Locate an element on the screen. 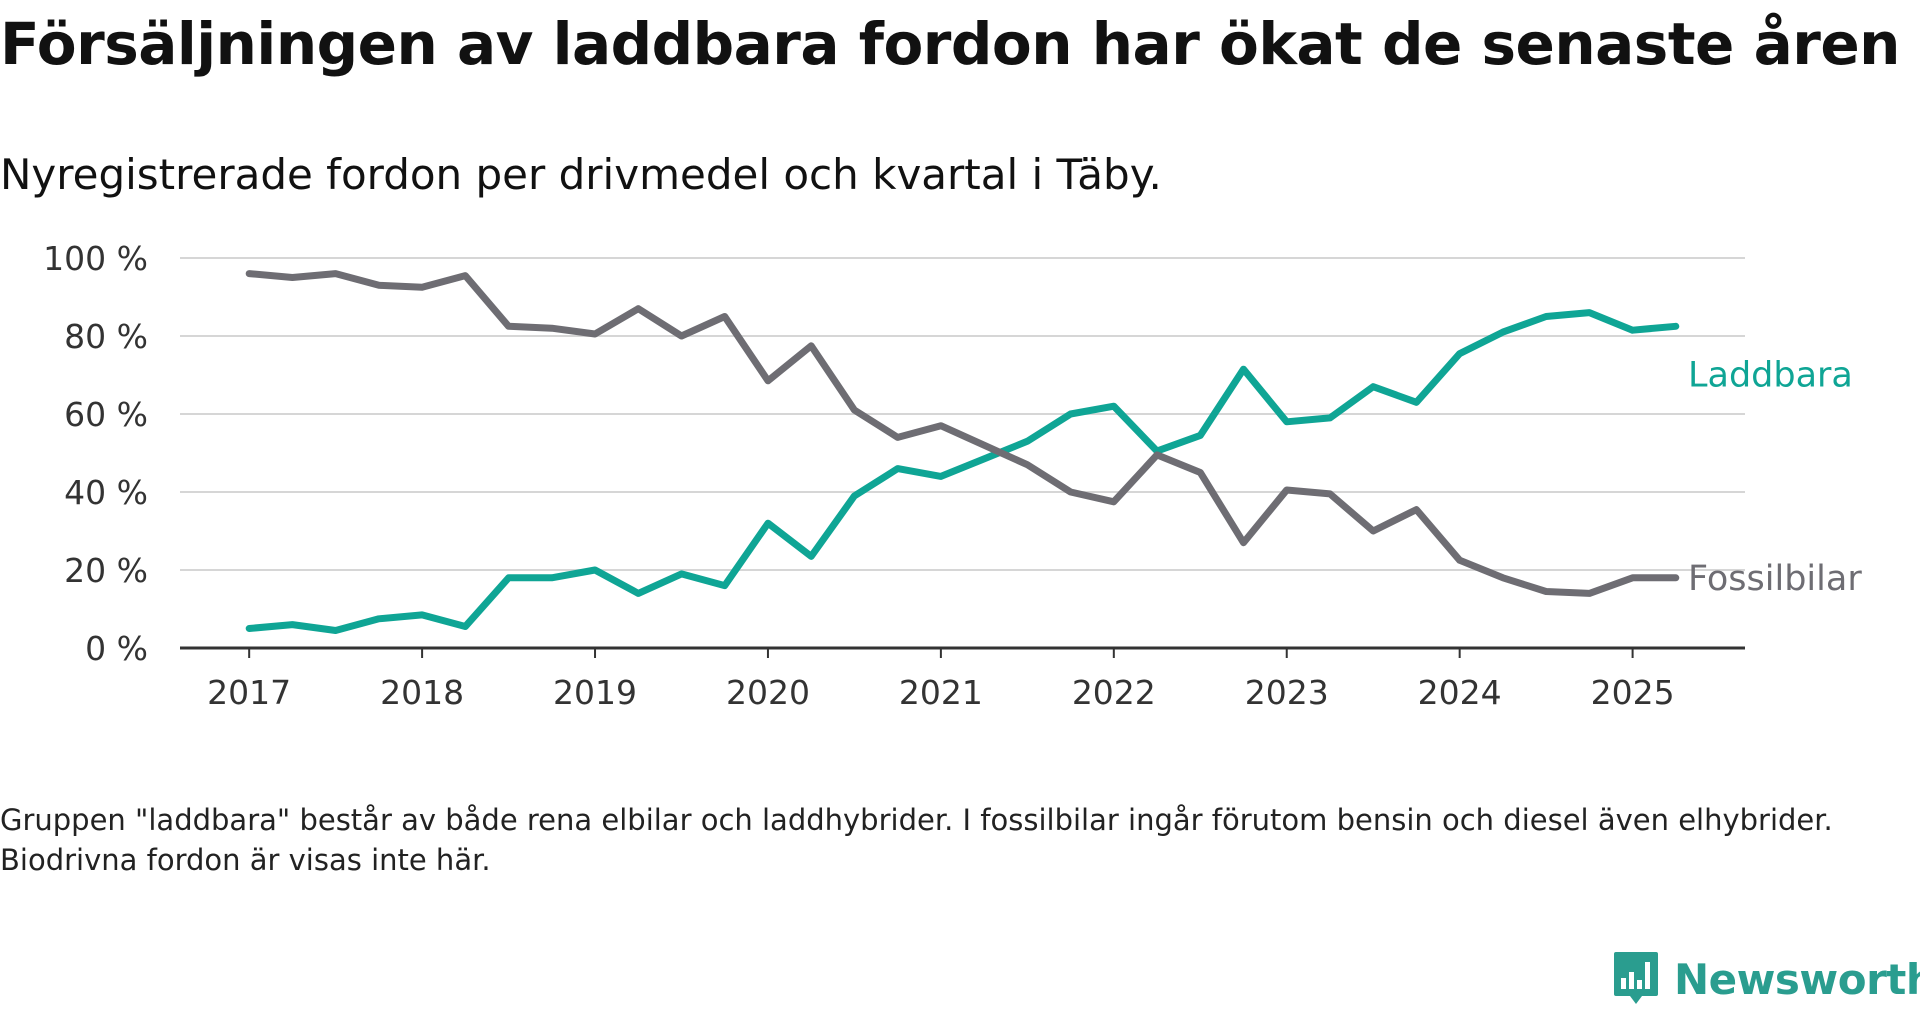 Image resolution: width=1920 pixels, height=1010 pixels. x-tick-label: 2020 is located at coordinates (768, 692).